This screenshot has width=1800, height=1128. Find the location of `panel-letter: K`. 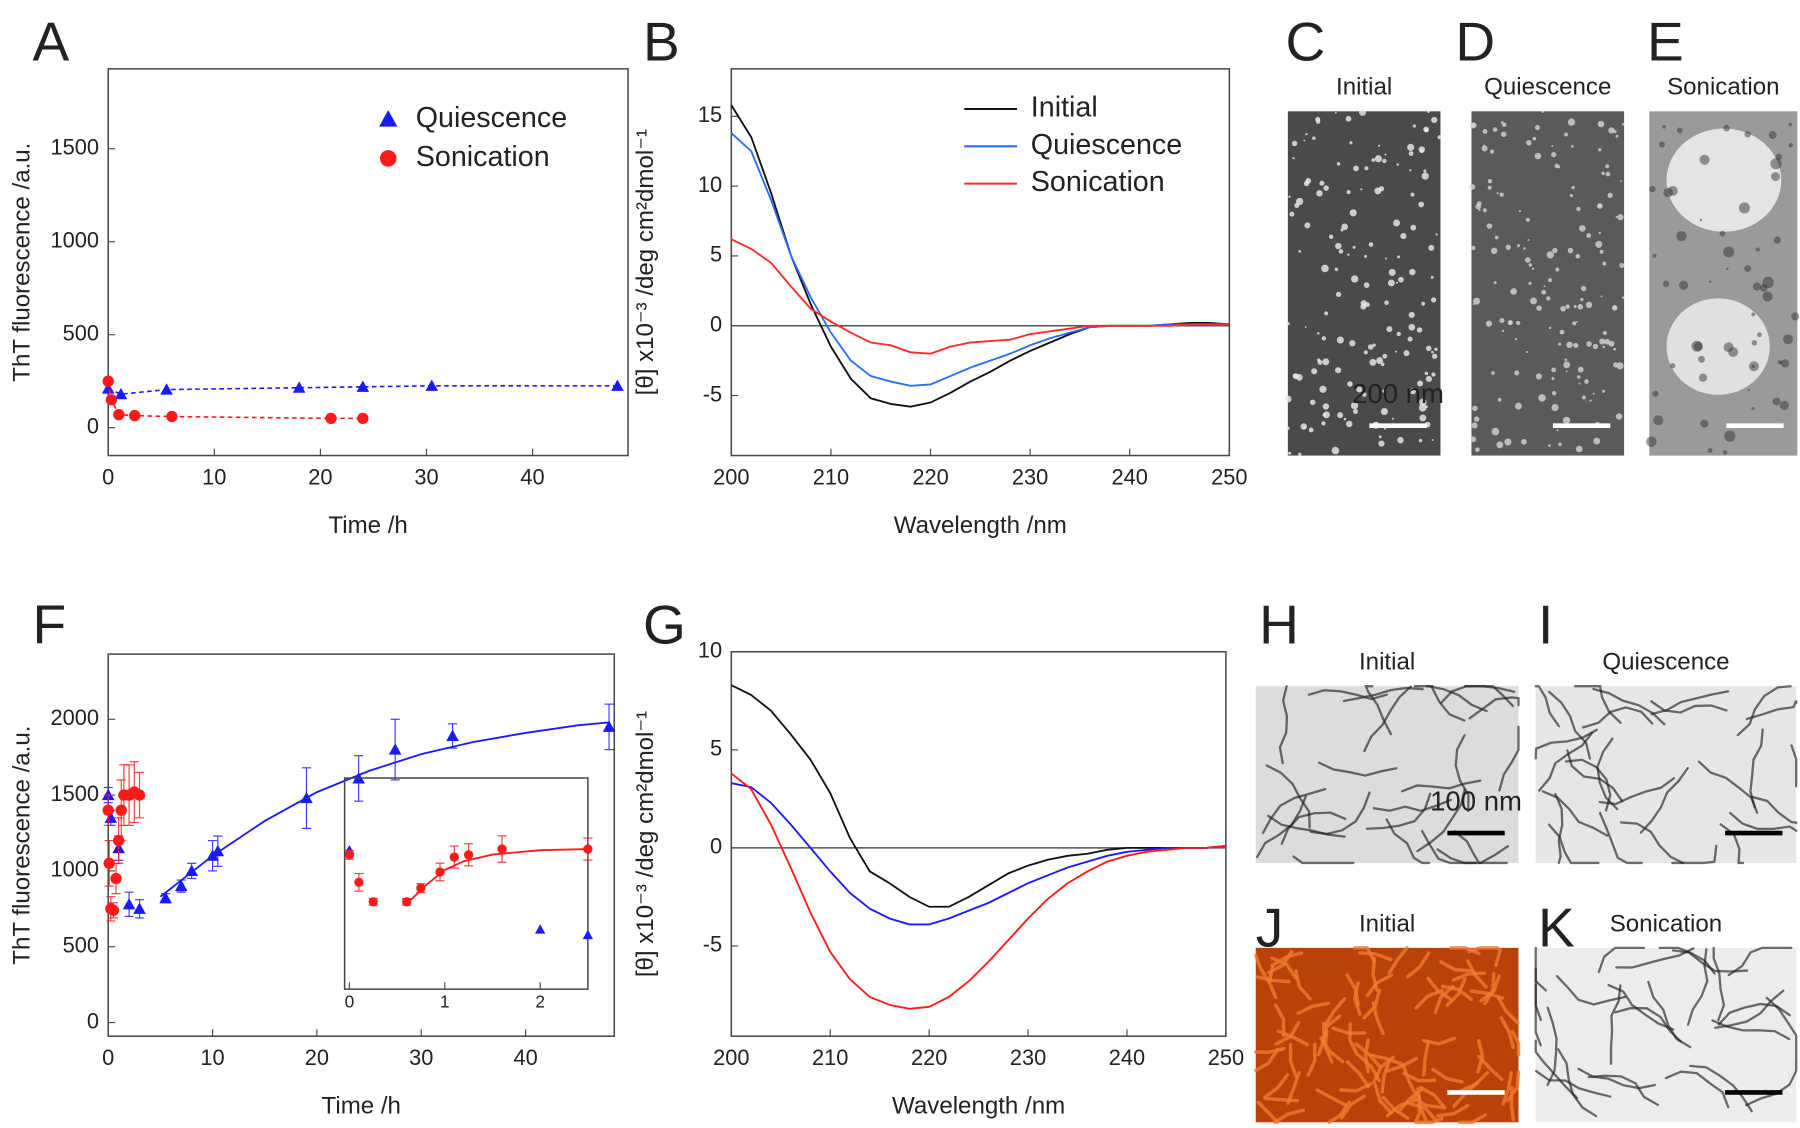

panel-letter: K is located at coordinates (1556, 927).